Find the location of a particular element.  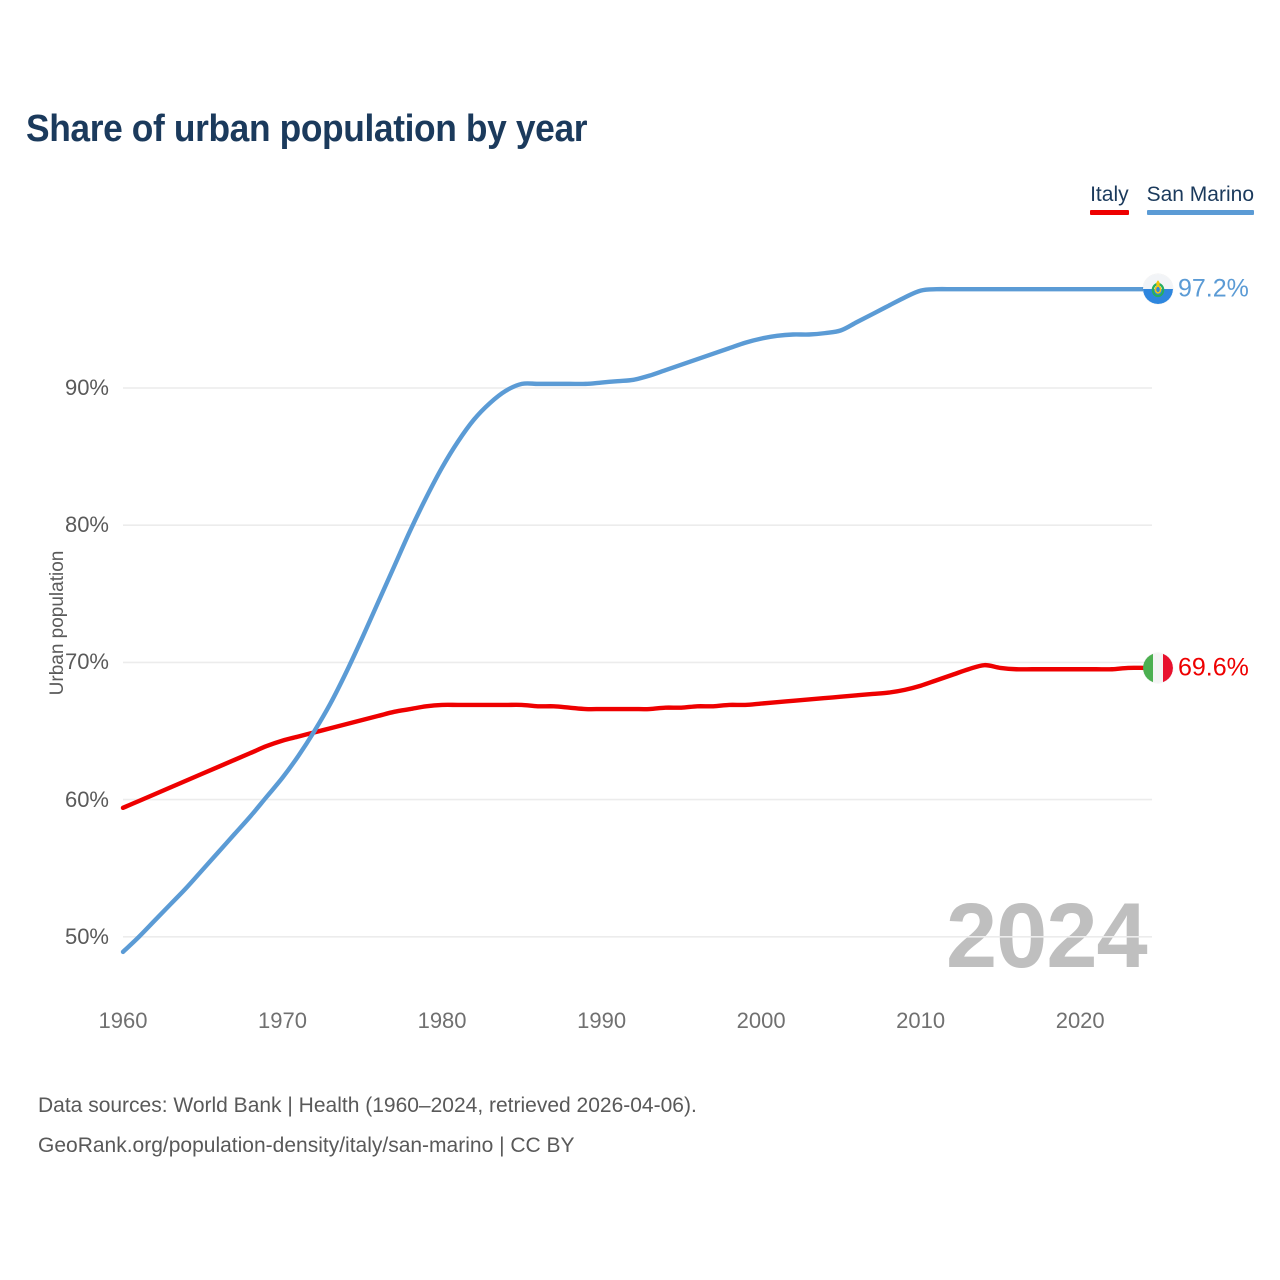

series-line-italy is located at coordinates (633, 736).